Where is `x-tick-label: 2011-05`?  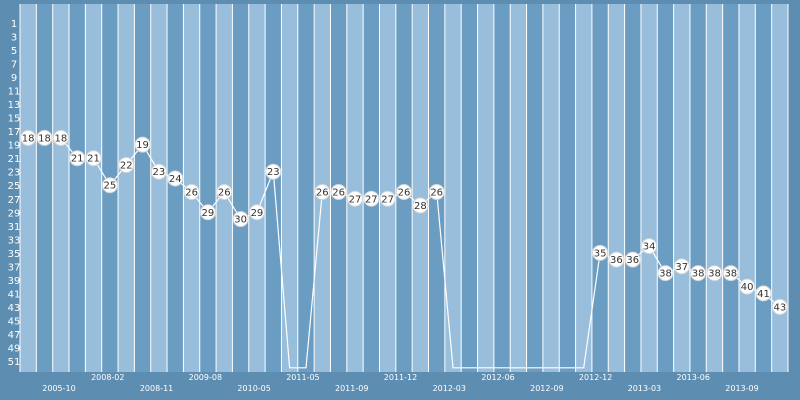
x-tick-label: 2011-05 is located at coordinates (302, 377).